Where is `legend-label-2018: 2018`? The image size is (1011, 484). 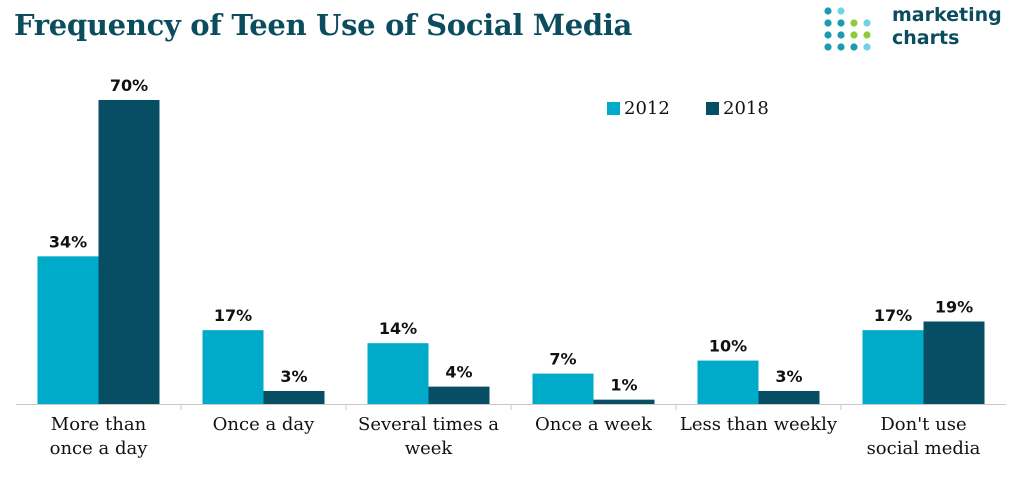 legend-label-2018: 2018 is located at coordinates (746, 108).